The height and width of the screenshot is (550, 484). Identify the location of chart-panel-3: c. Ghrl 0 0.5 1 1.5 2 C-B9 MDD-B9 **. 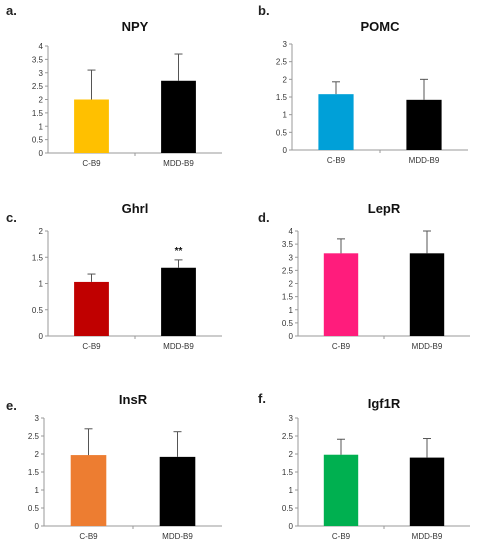
(114, 276).